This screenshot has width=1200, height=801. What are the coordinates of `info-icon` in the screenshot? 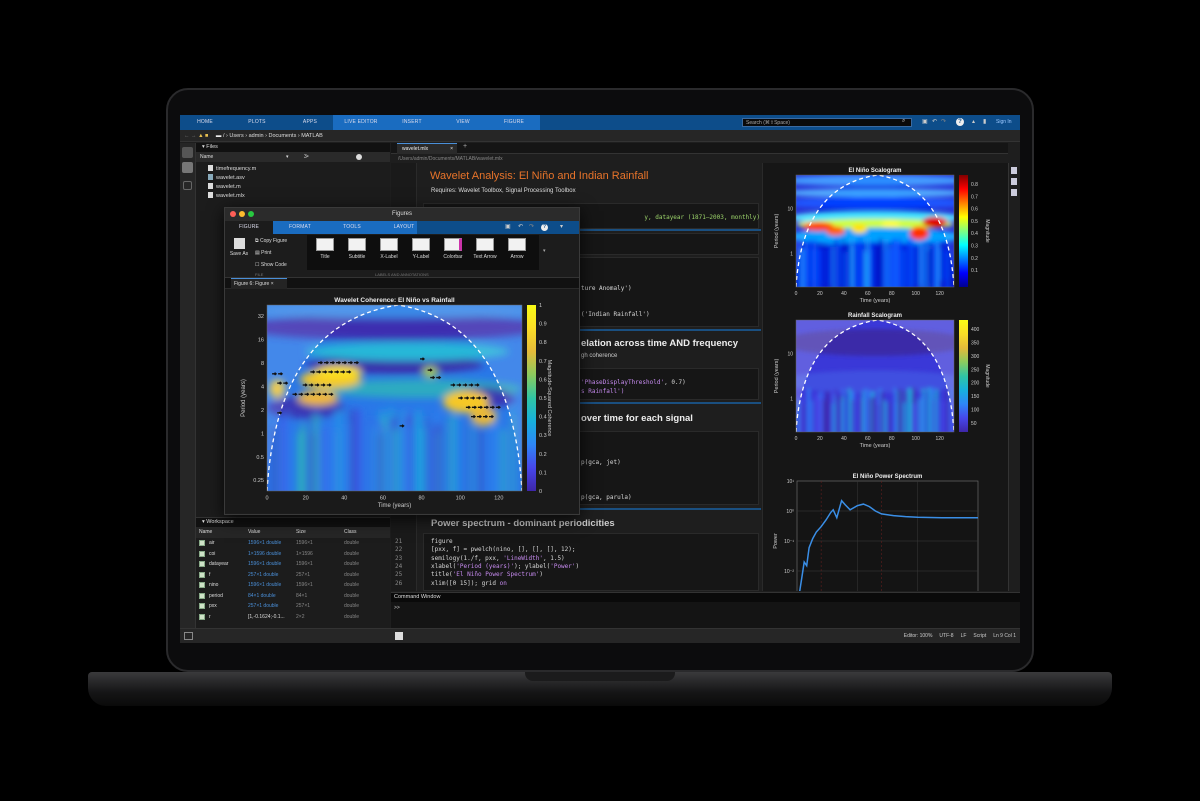 It's located at (359, 157).